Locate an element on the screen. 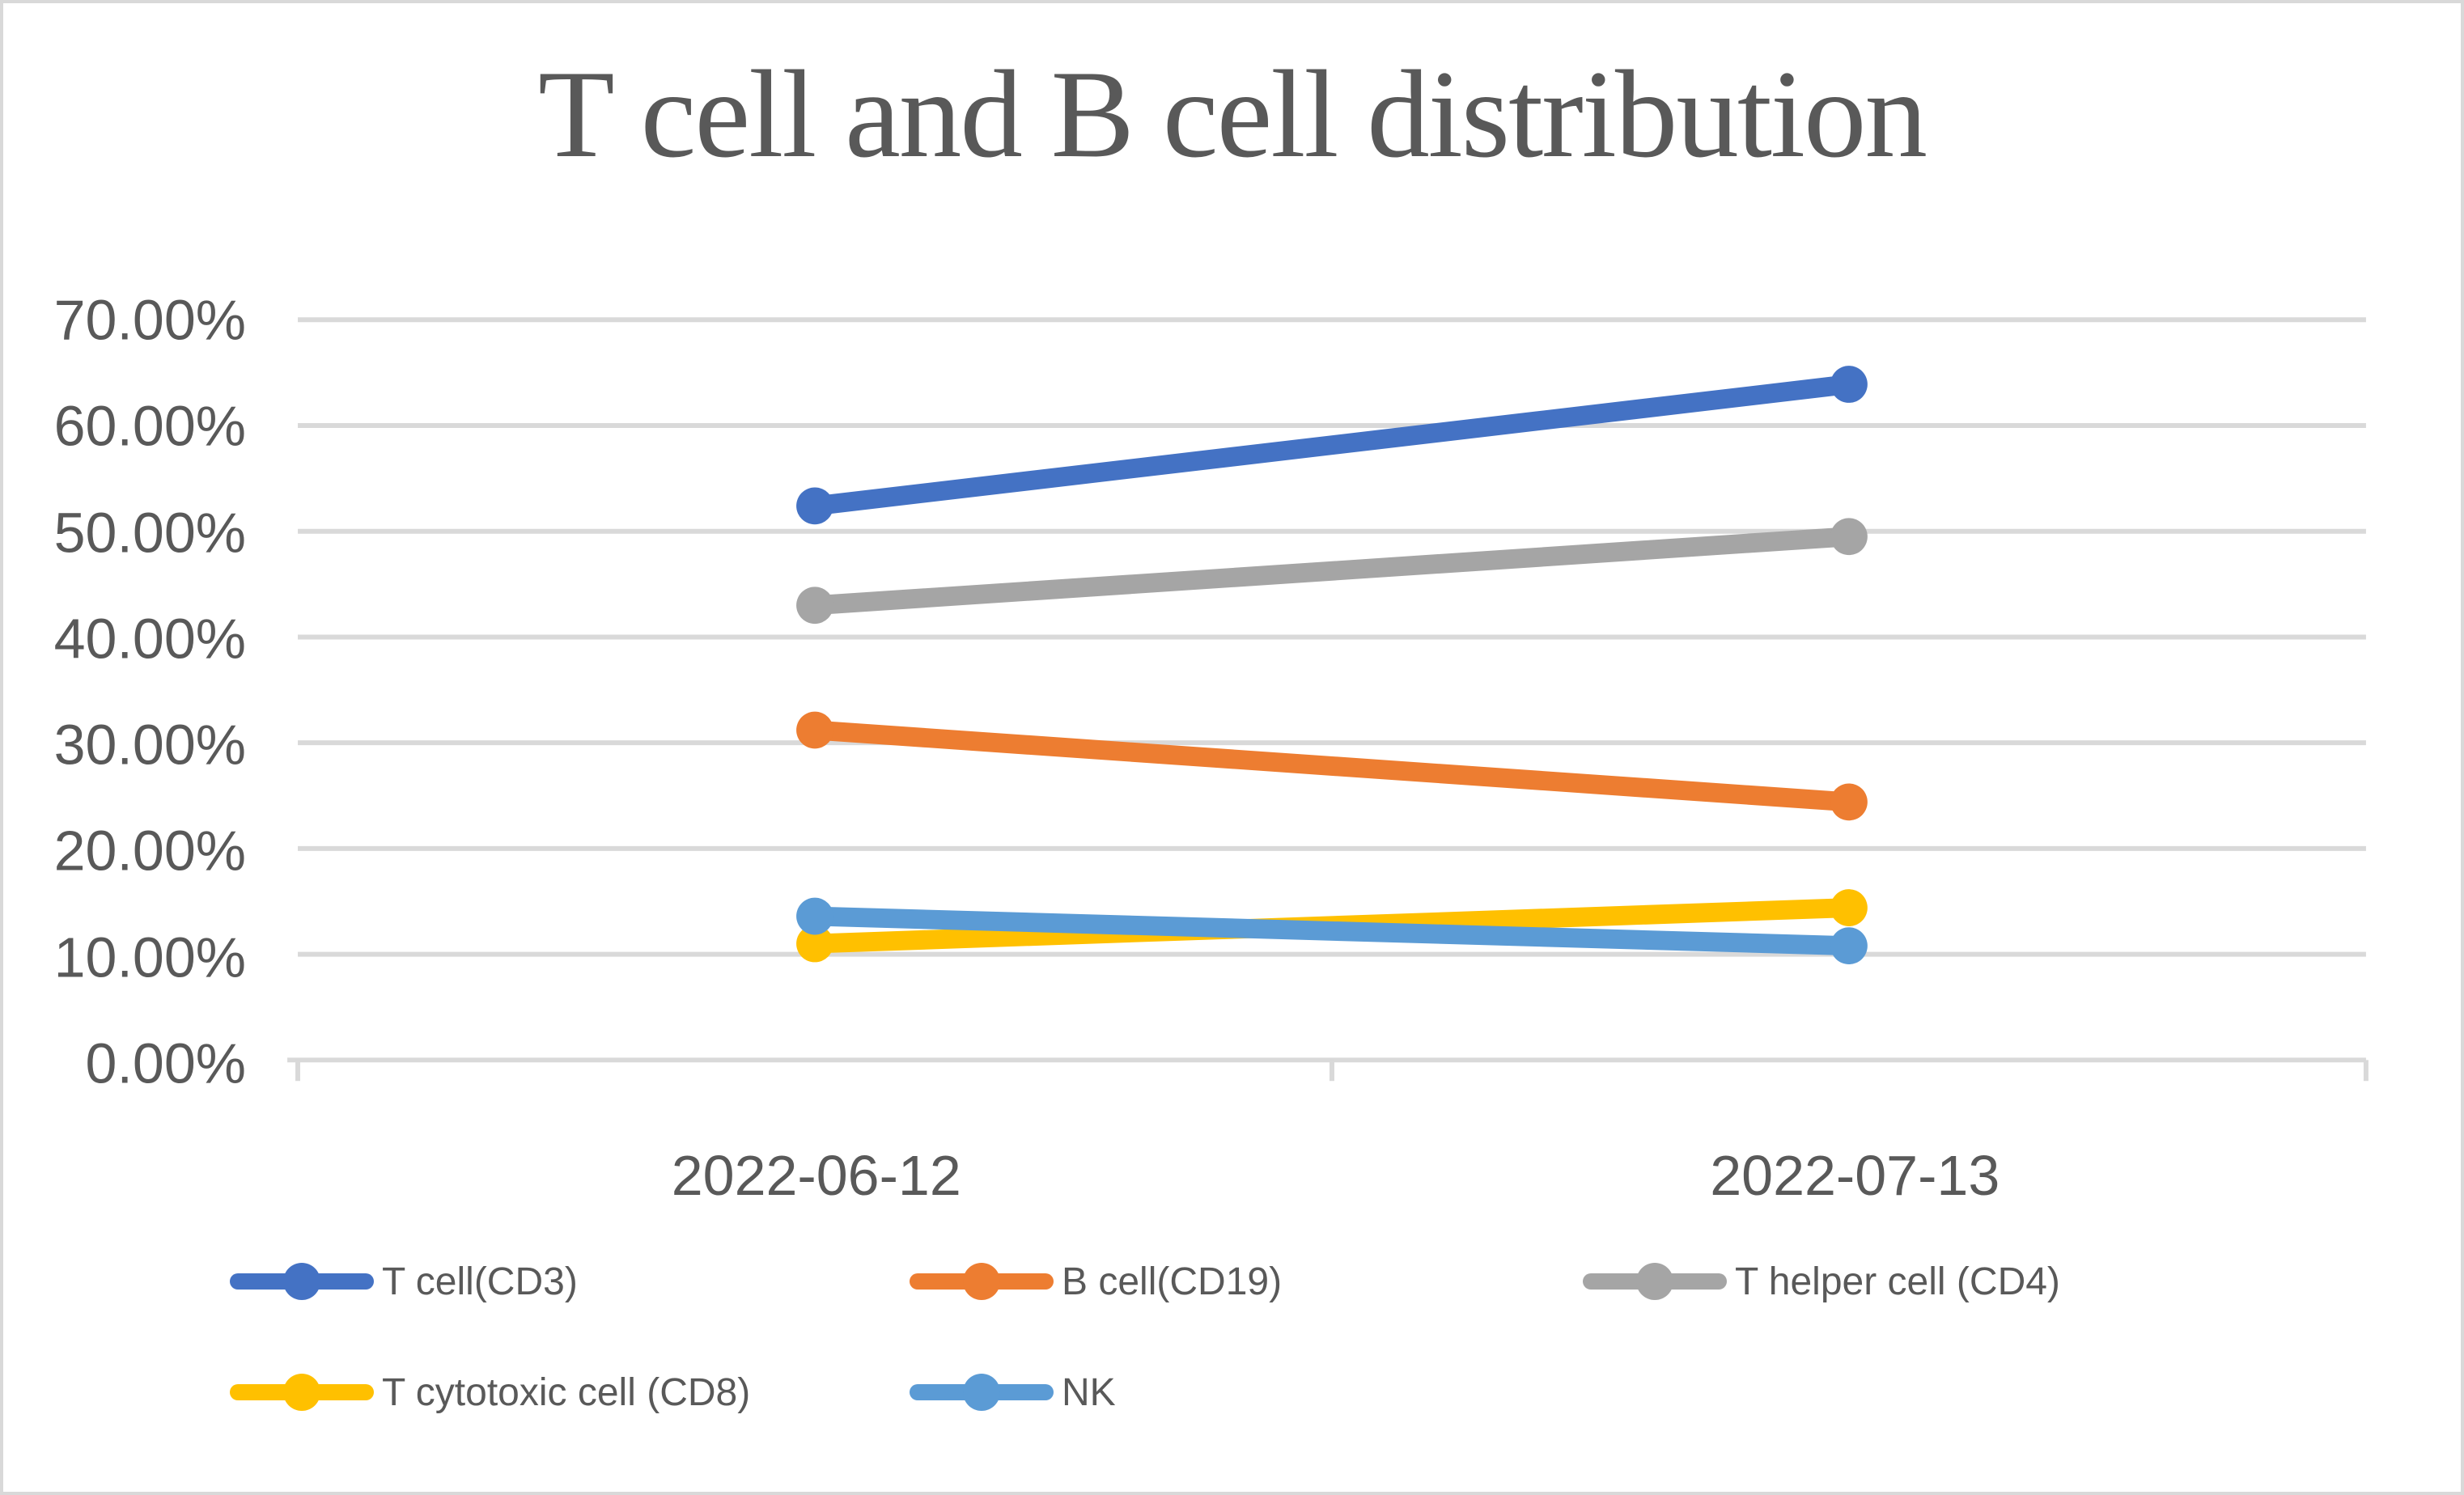 The width and height of the screenshot is (2464, 1495). legend-item: T cytotoxic cell (CD8) is located at coordinates (490, 1392).